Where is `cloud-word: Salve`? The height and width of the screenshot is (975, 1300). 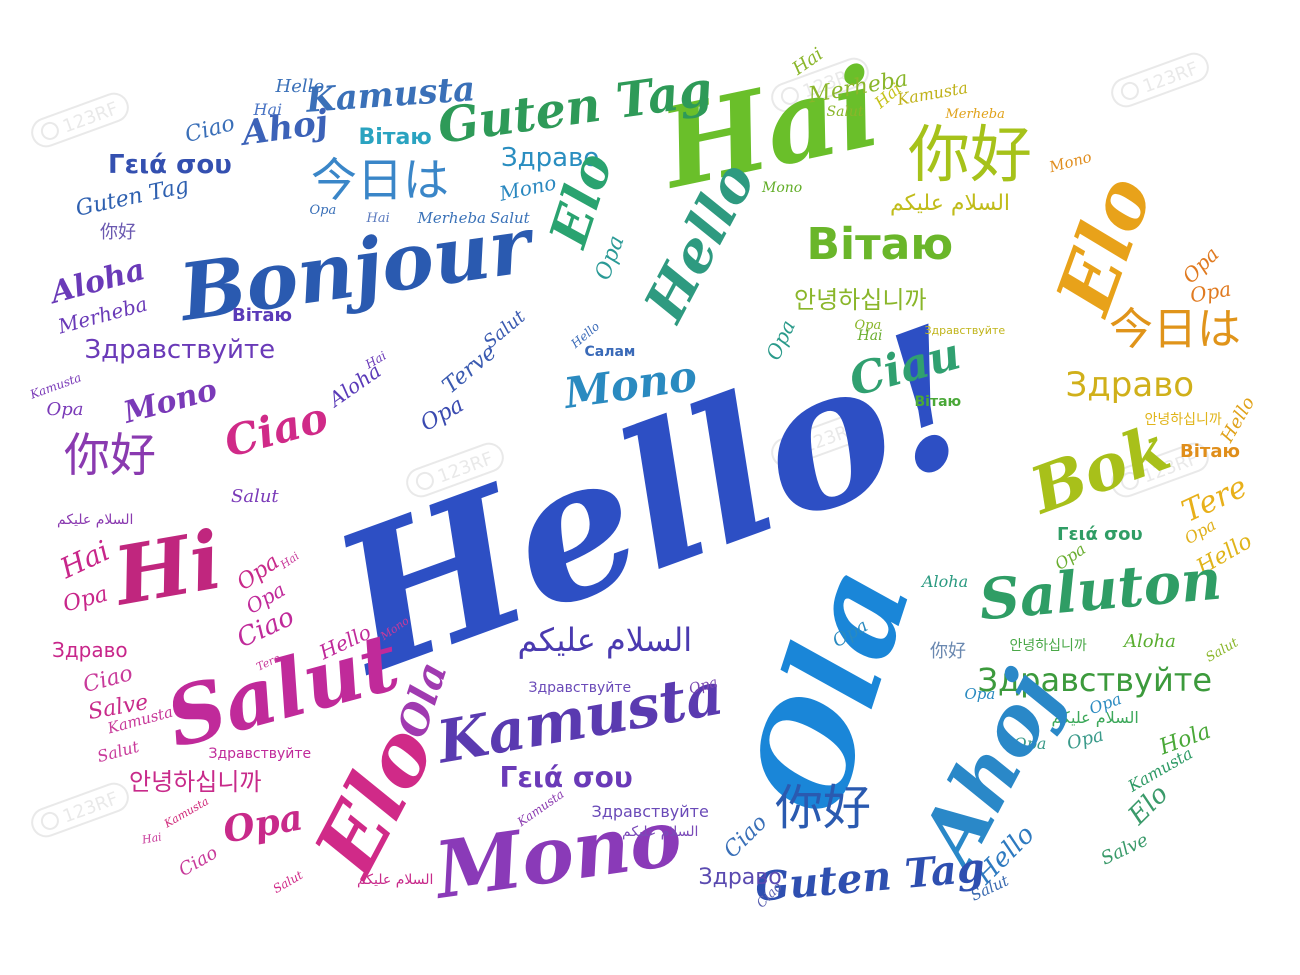 cloud-word: Salve is located at coordinates (1124, 849).